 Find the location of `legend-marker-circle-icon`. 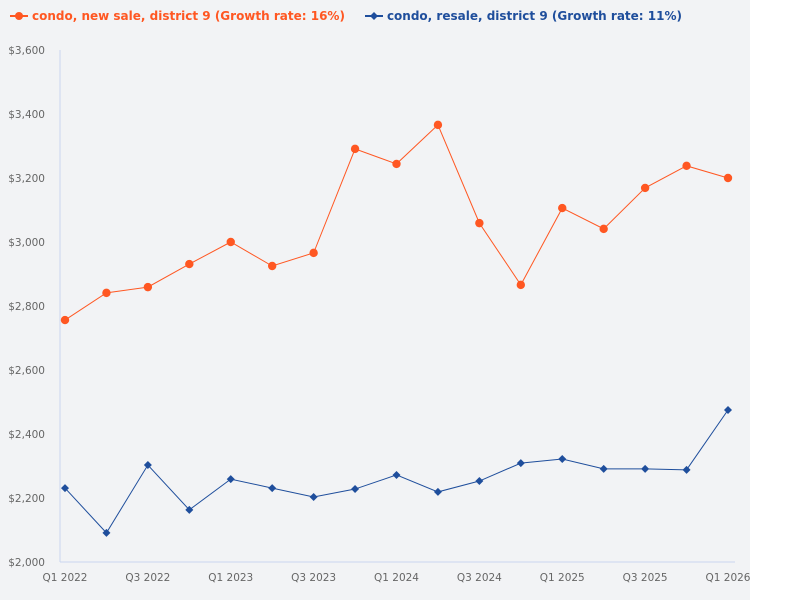

legend-marker-circle-icon is located at coordinates (19, 16).